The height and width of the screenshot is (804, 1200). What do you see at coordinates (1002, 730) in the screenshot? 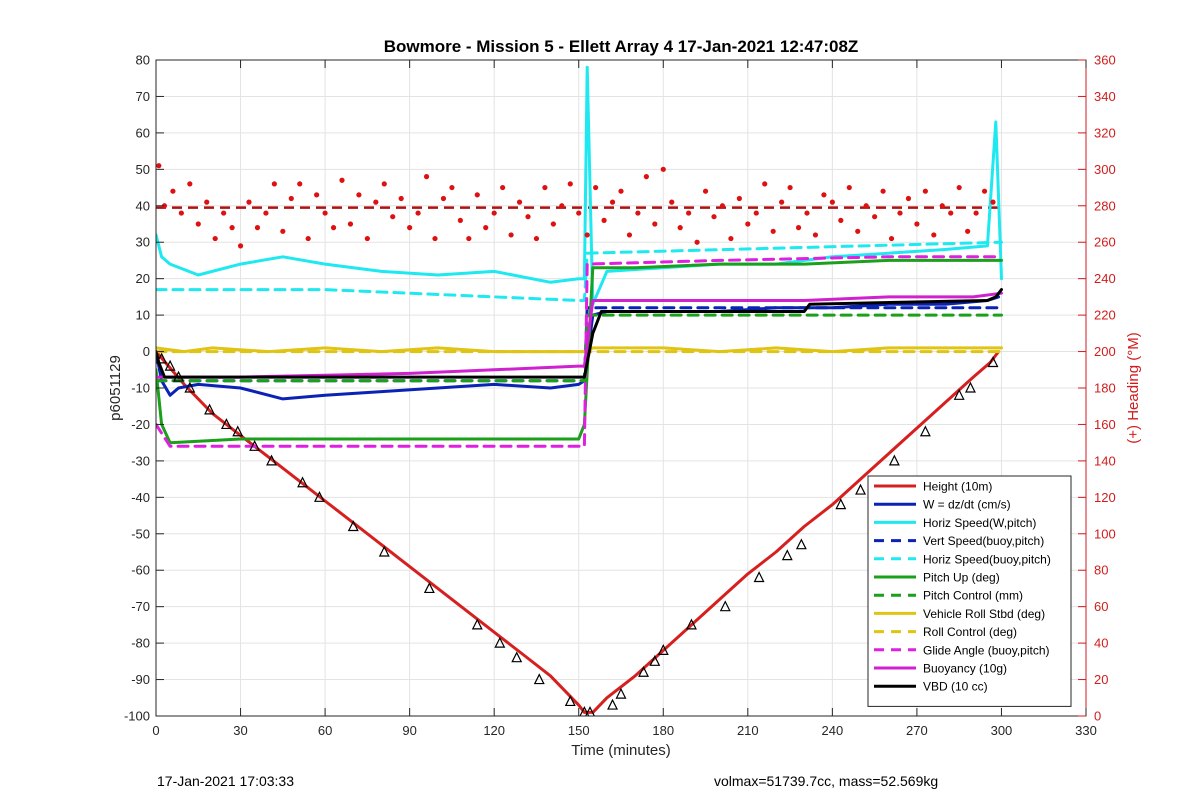
I see `x-tick-label: 300` at bounding box center [1002, 730].